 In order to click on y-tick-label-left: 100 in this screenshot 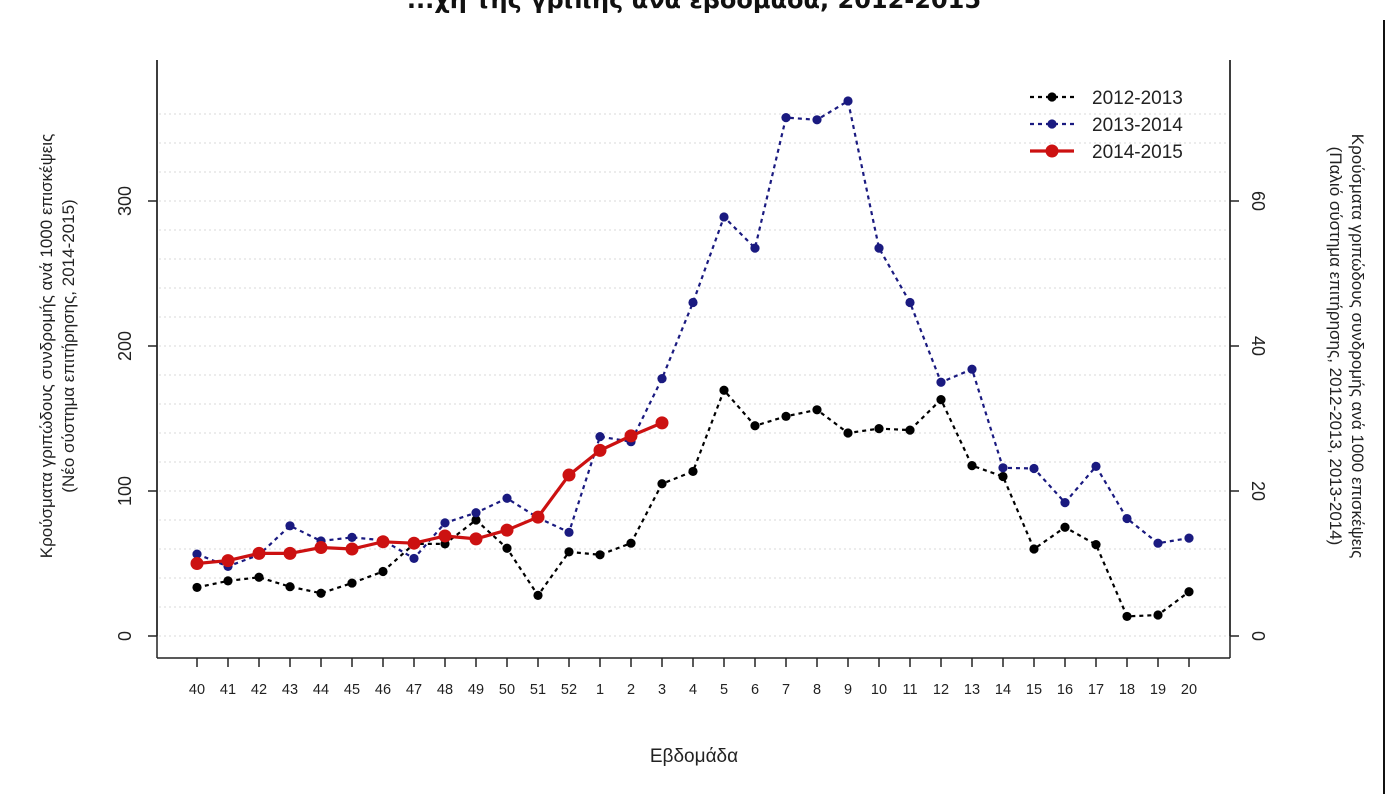, I will do `click(125, 491)`.